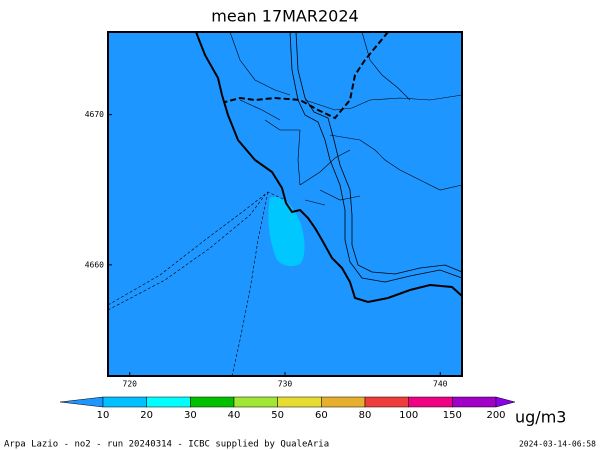  What do you see at coordinates (408, 415) in the screenshot?
I see `colorbar-label: 100` at bounding box center [408, 415].